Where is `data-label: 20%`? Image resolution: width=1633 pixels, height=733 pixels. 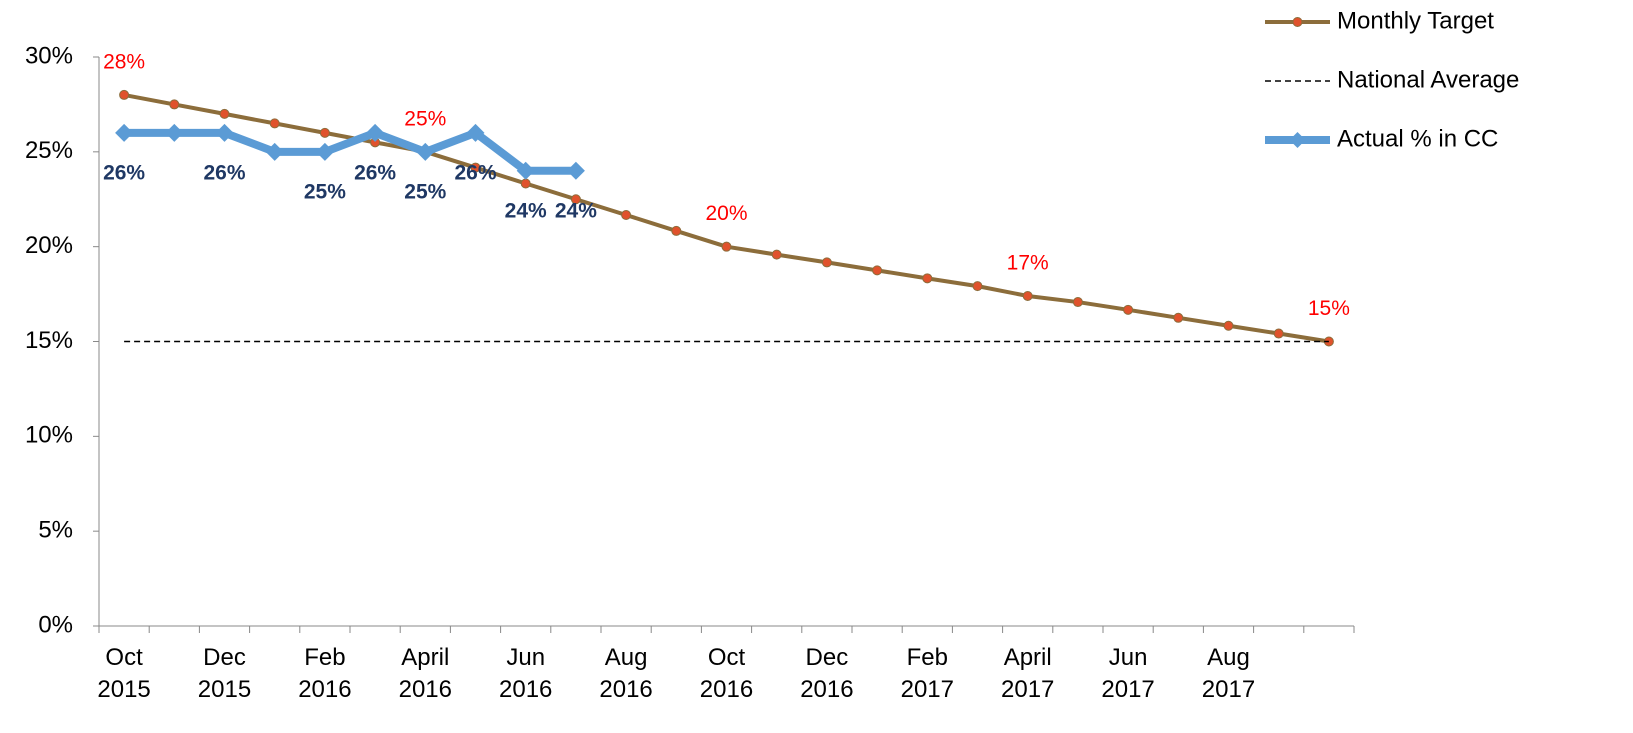
data-label: 20% is located at coordinates (726, 213).